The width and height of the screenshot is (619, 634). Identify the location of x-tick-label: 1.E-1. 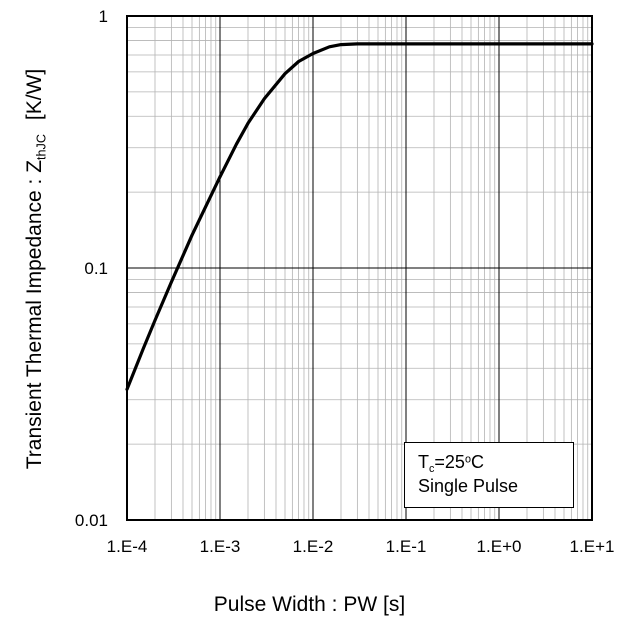
(406, 546).